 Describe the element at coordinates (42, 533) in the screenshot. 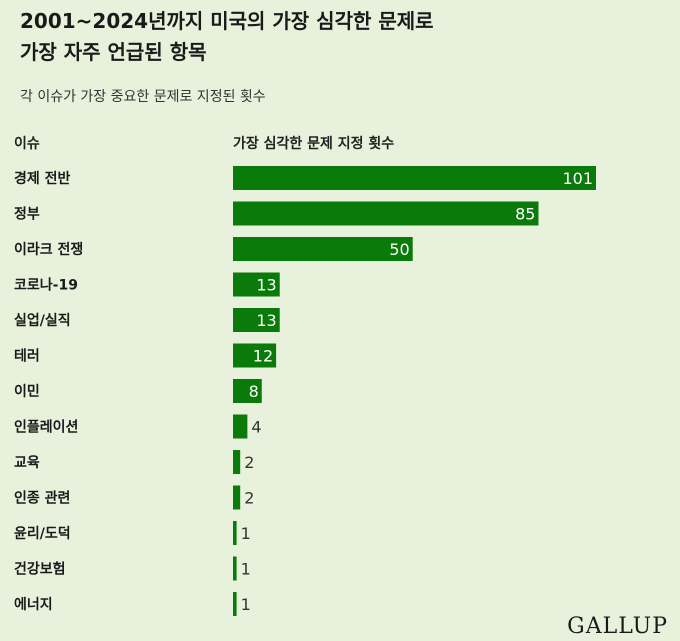

I see `category-label-윤리-도덕: 윤리/도덕` at that location.